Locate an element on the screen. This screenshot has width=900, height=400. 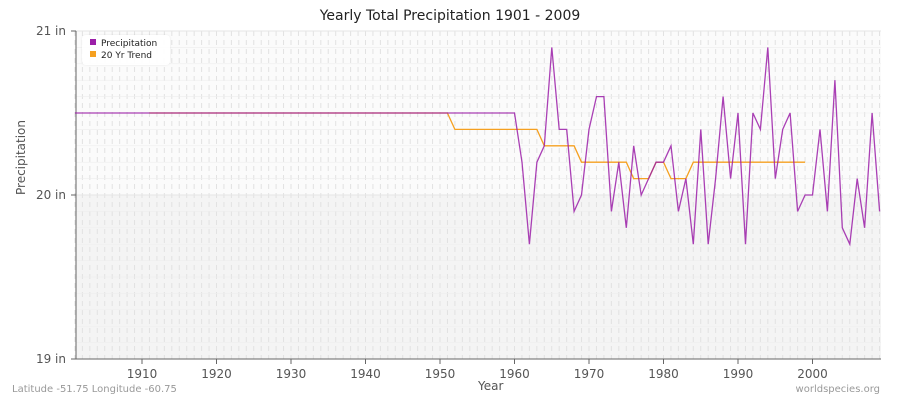
svg-text: 1920 is located at coordinates (216, 374).